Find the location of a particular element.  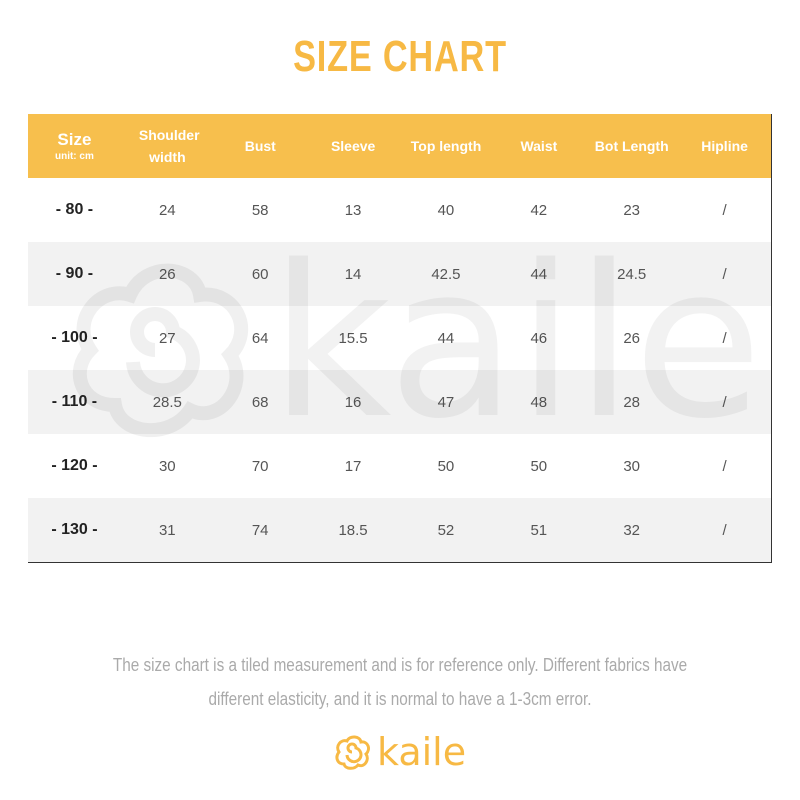

header-top-length: Top length is located at coordinates (446, 146).